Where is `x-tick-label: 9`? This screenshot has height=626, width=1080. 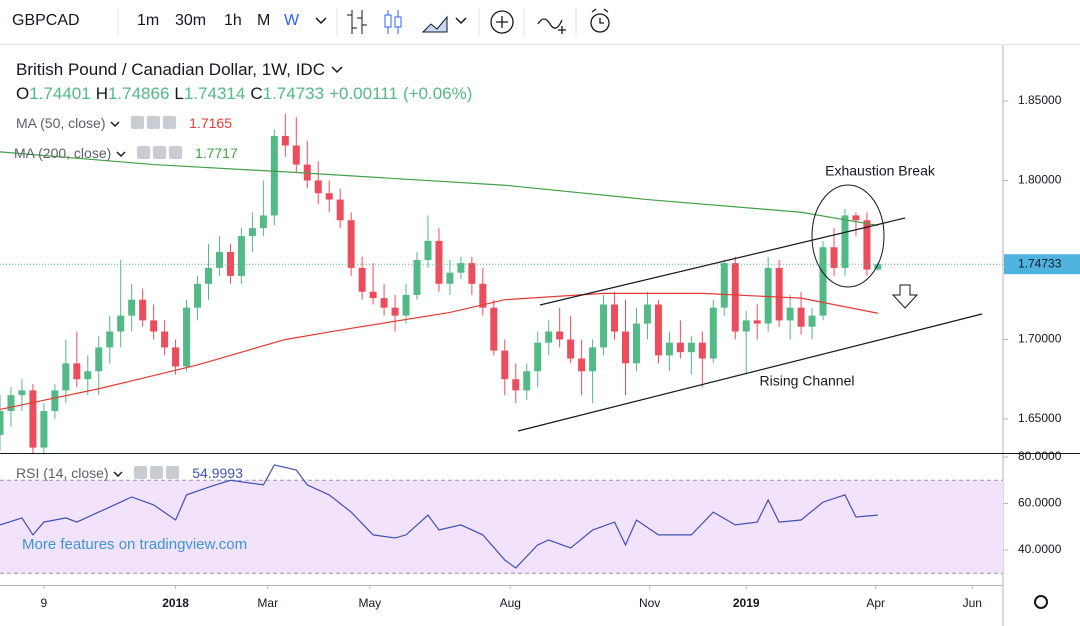 x-tick-label: 9 is located at coordinates (44, 603).